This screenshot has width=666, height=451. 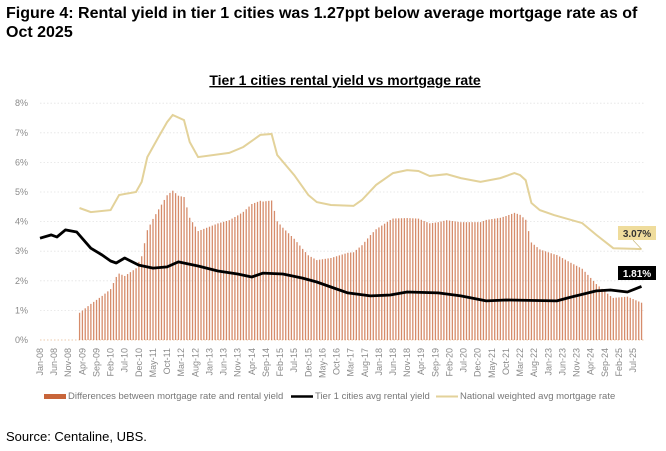 I want to click on source-note: Source: Centaline, UBS., so click(x=76, y=436).